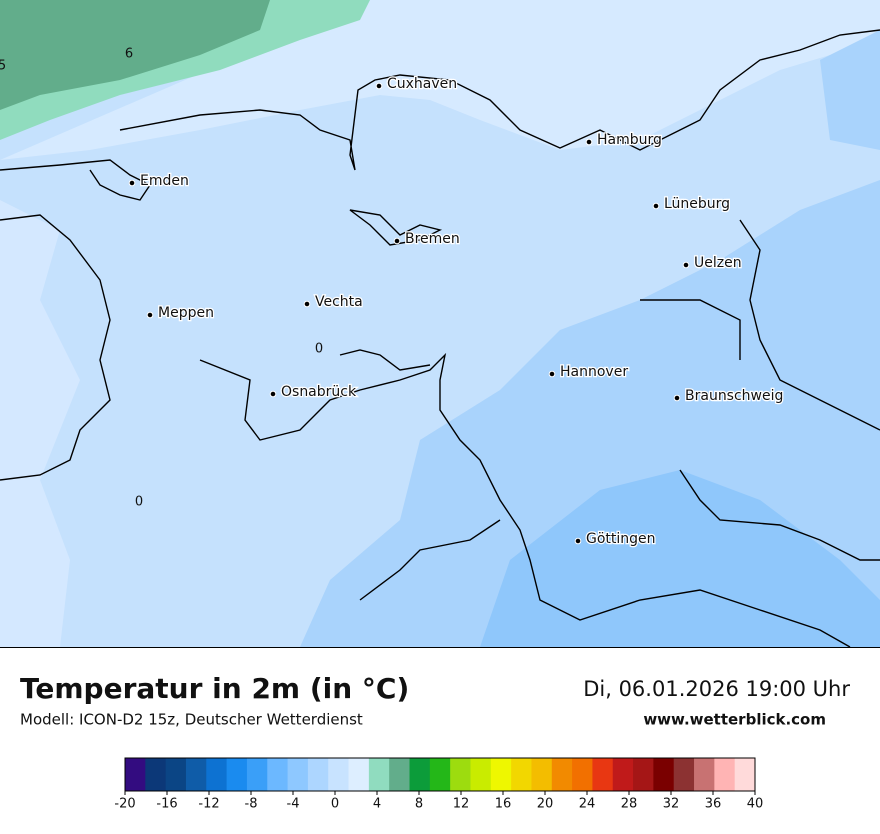 The height and width of the screenshot is (834, 880). Describe the element at coordinates (461, 804) in the screenshot. I see `tick-label: 12` at that location.